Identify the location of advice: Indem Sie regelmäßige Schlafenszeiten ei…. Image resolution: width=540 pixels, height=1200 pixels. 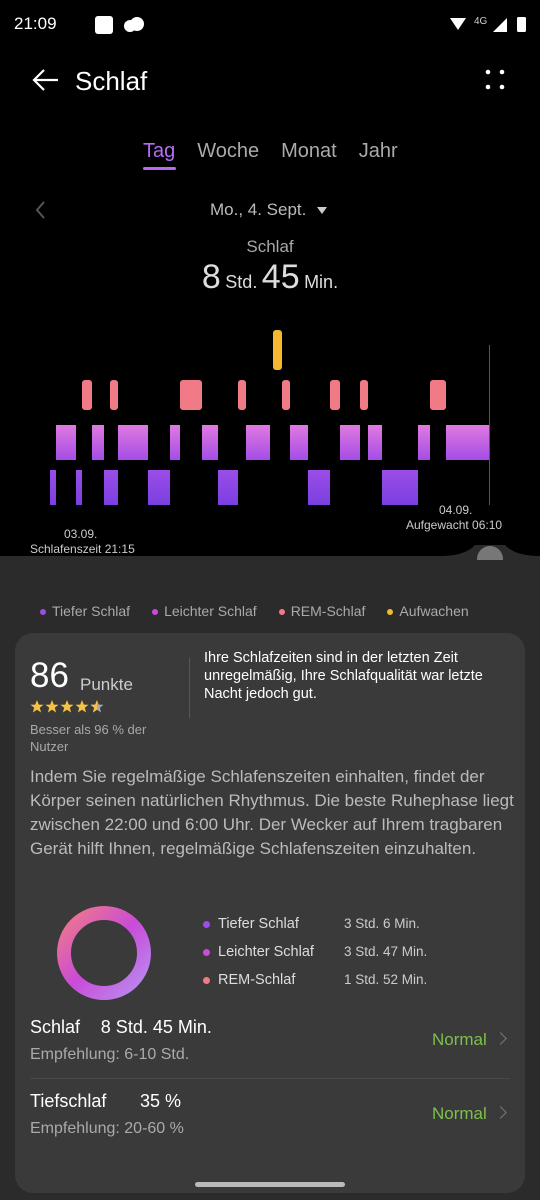
(272, 812).